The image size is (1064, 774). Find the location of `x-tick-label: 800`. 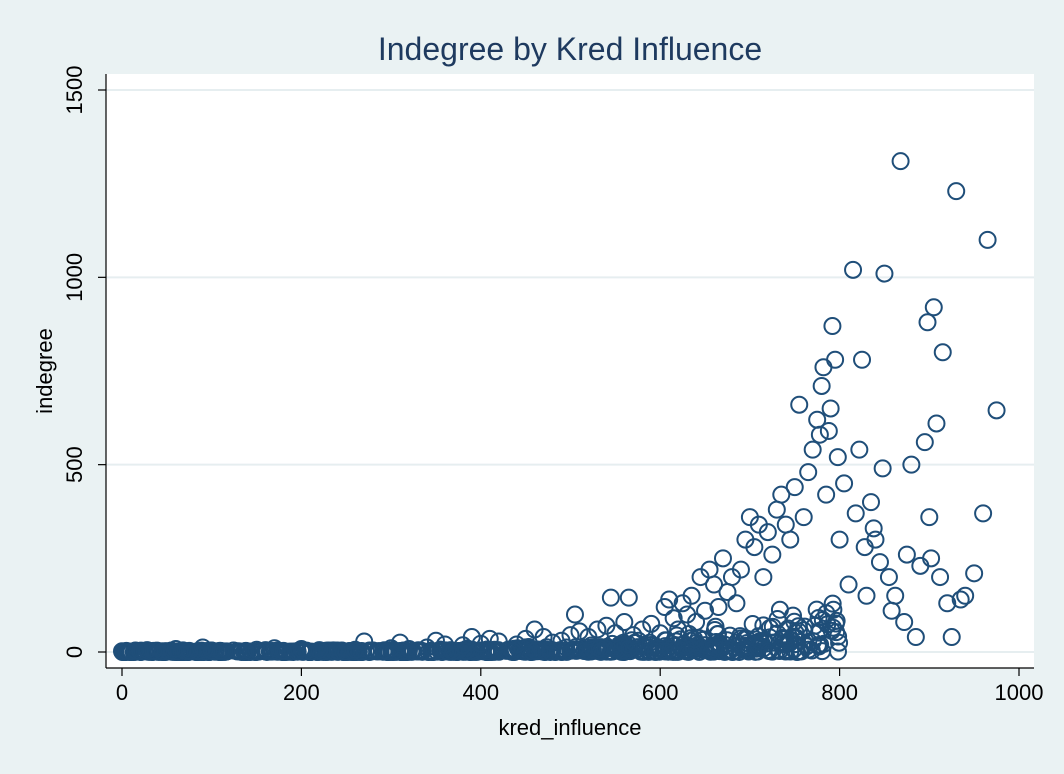

x-tick-label: 800 is located at coordinates (839, 692).